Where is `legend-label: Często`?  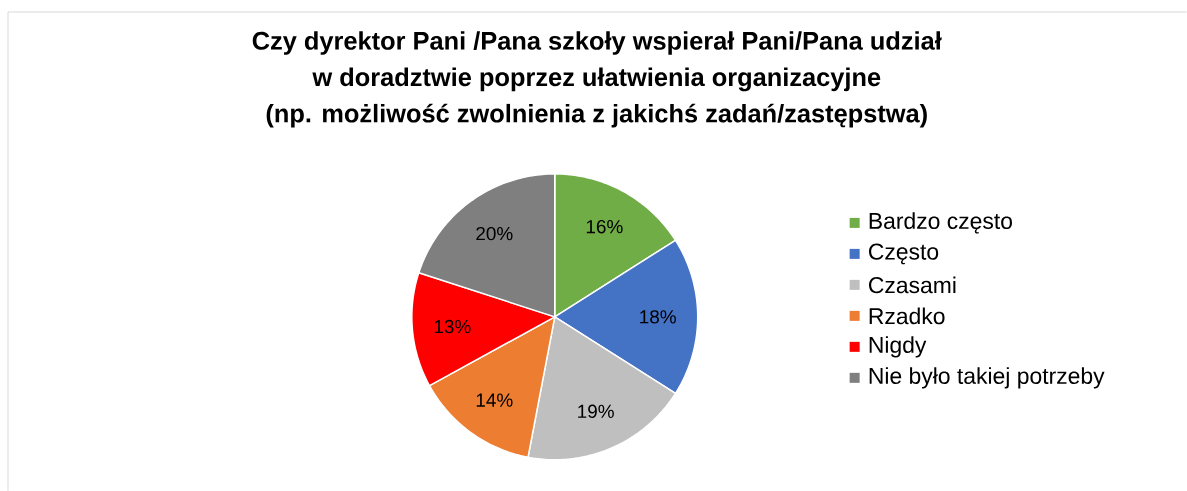
legend-label: Często is located at coordinates (903, 254).